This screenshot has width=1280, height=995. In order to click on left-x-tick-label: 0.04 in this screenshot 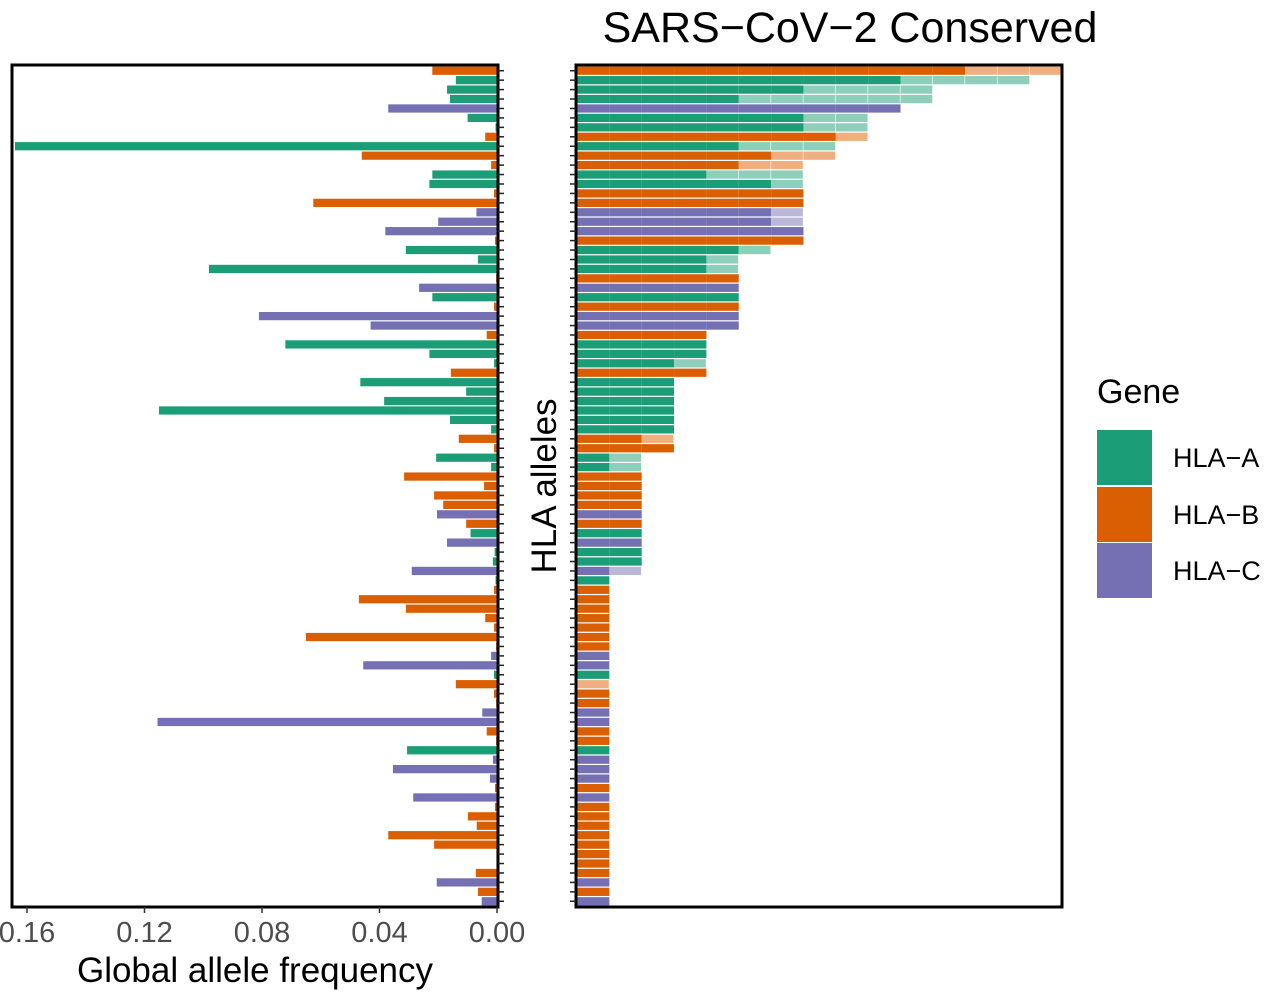, I will do `click(379, 933)`.